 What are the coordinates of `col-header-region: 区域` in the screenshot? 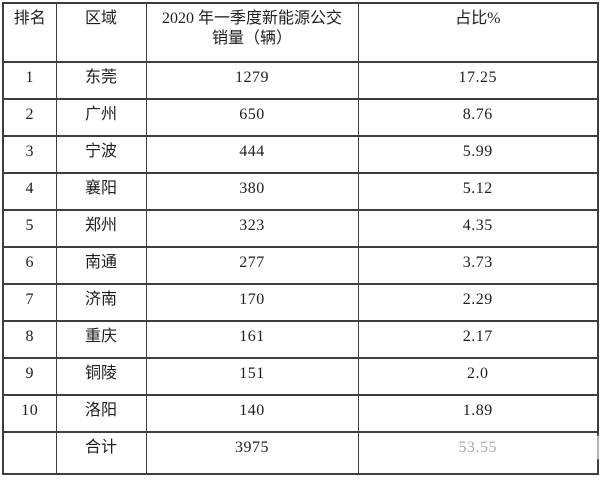 It's located at (101, 32).